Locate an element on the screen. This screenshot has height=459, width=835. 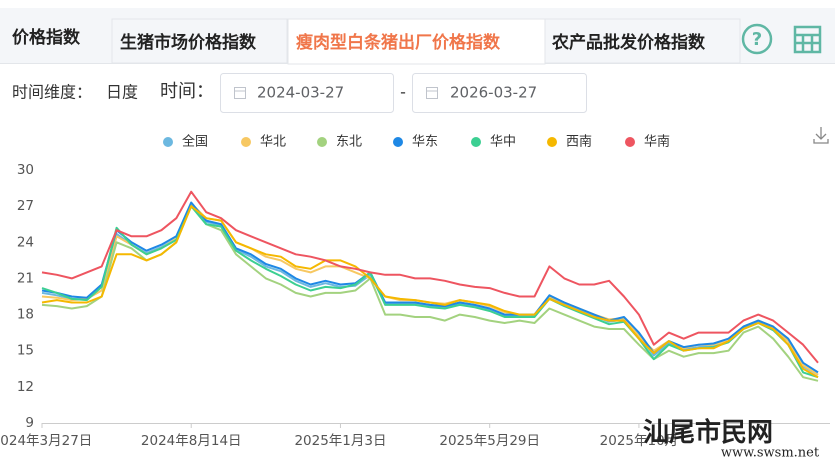
tab-active is located at coordinates (416, 41).